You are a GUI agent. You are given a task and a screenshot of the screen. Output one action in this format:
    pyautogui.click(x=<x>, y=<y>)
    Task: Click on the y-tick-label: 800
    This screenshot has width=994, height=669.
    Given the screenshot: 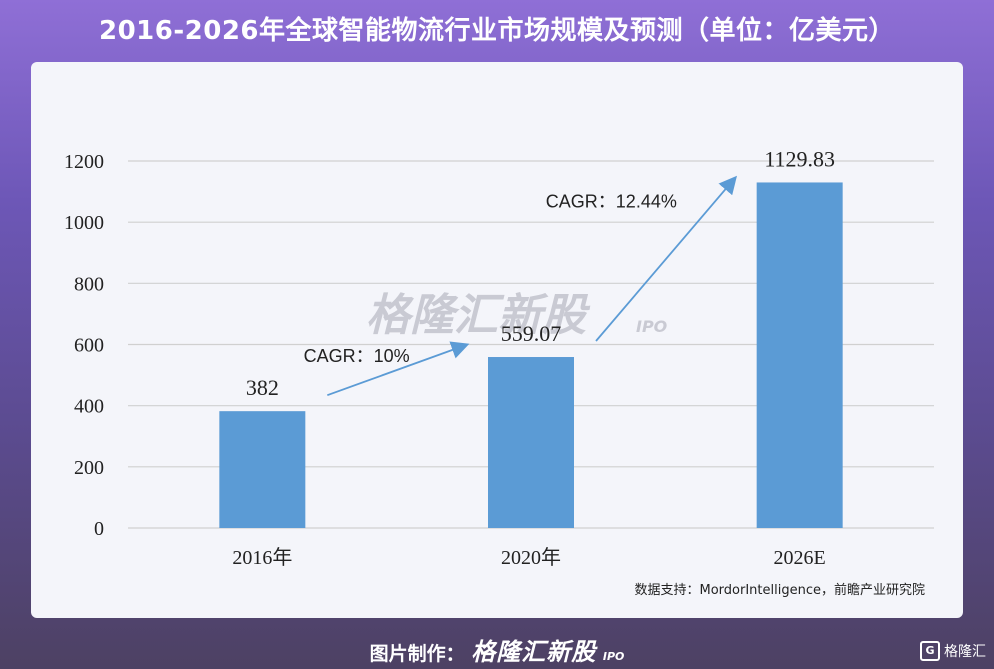 What is the action you would take?
    pyautogui.click(x=89, y=284)
    